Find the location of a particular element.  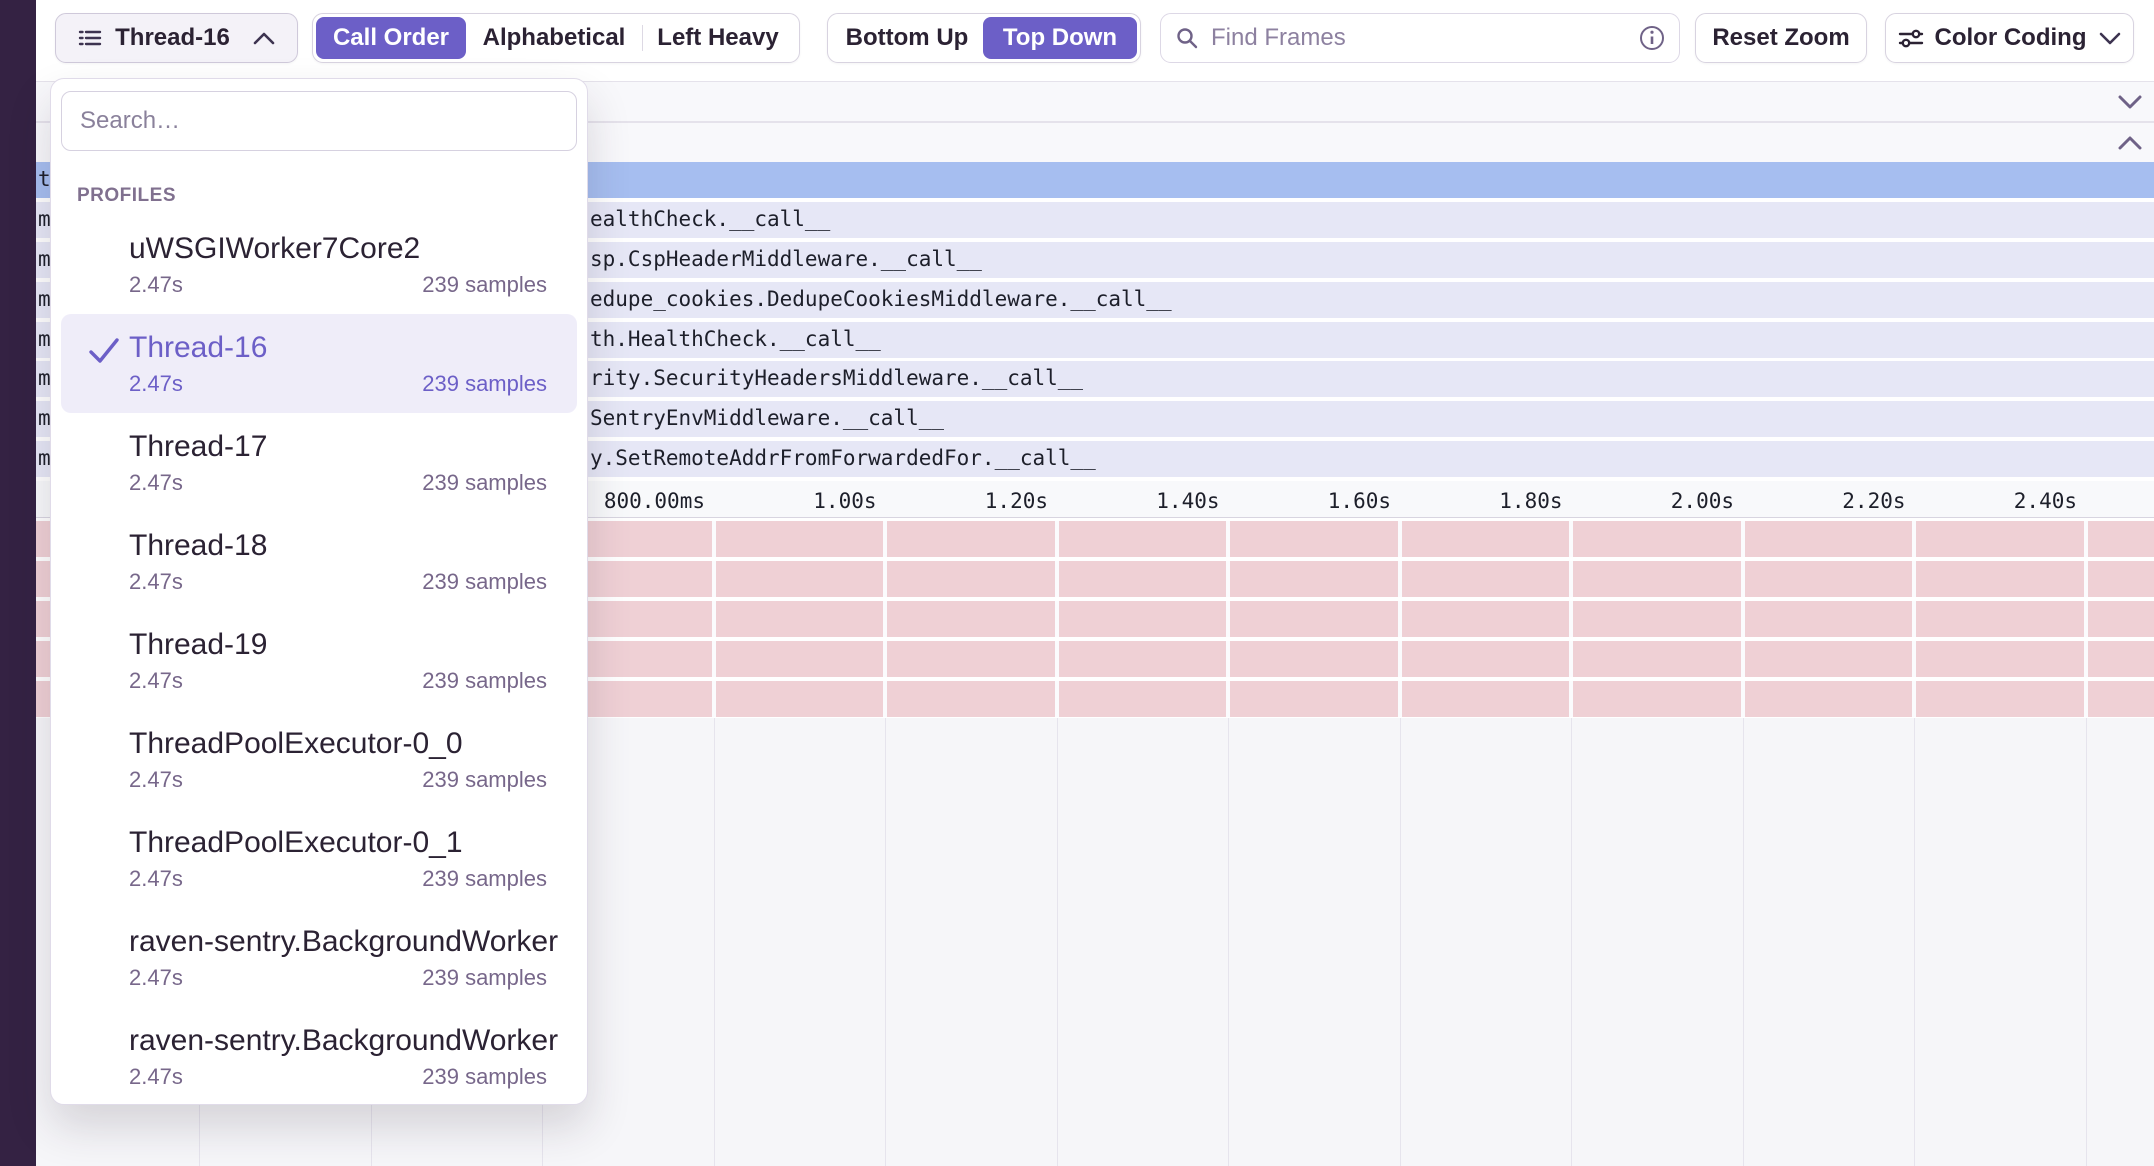

thread-option: Thread-19 2.47s 239 samples is located at coordinates (319, 660).